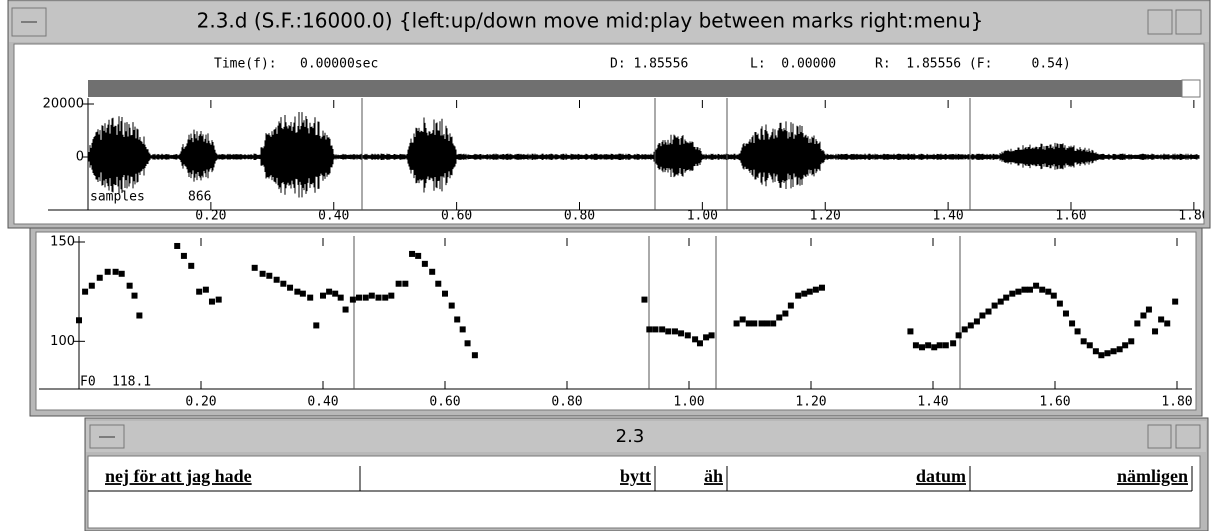  Describe the element at coordinates (649, 64) in the screenshot. I see `duration: D: 1.85556` at that location.